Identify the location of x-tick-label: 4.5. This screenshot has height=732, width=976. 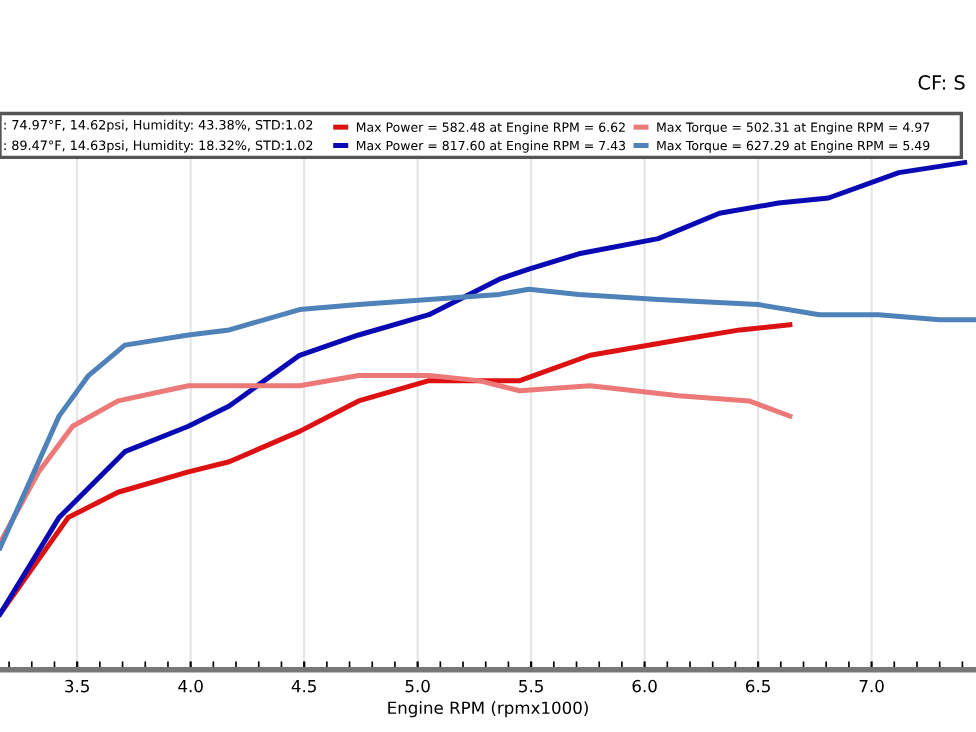
(303, 686).